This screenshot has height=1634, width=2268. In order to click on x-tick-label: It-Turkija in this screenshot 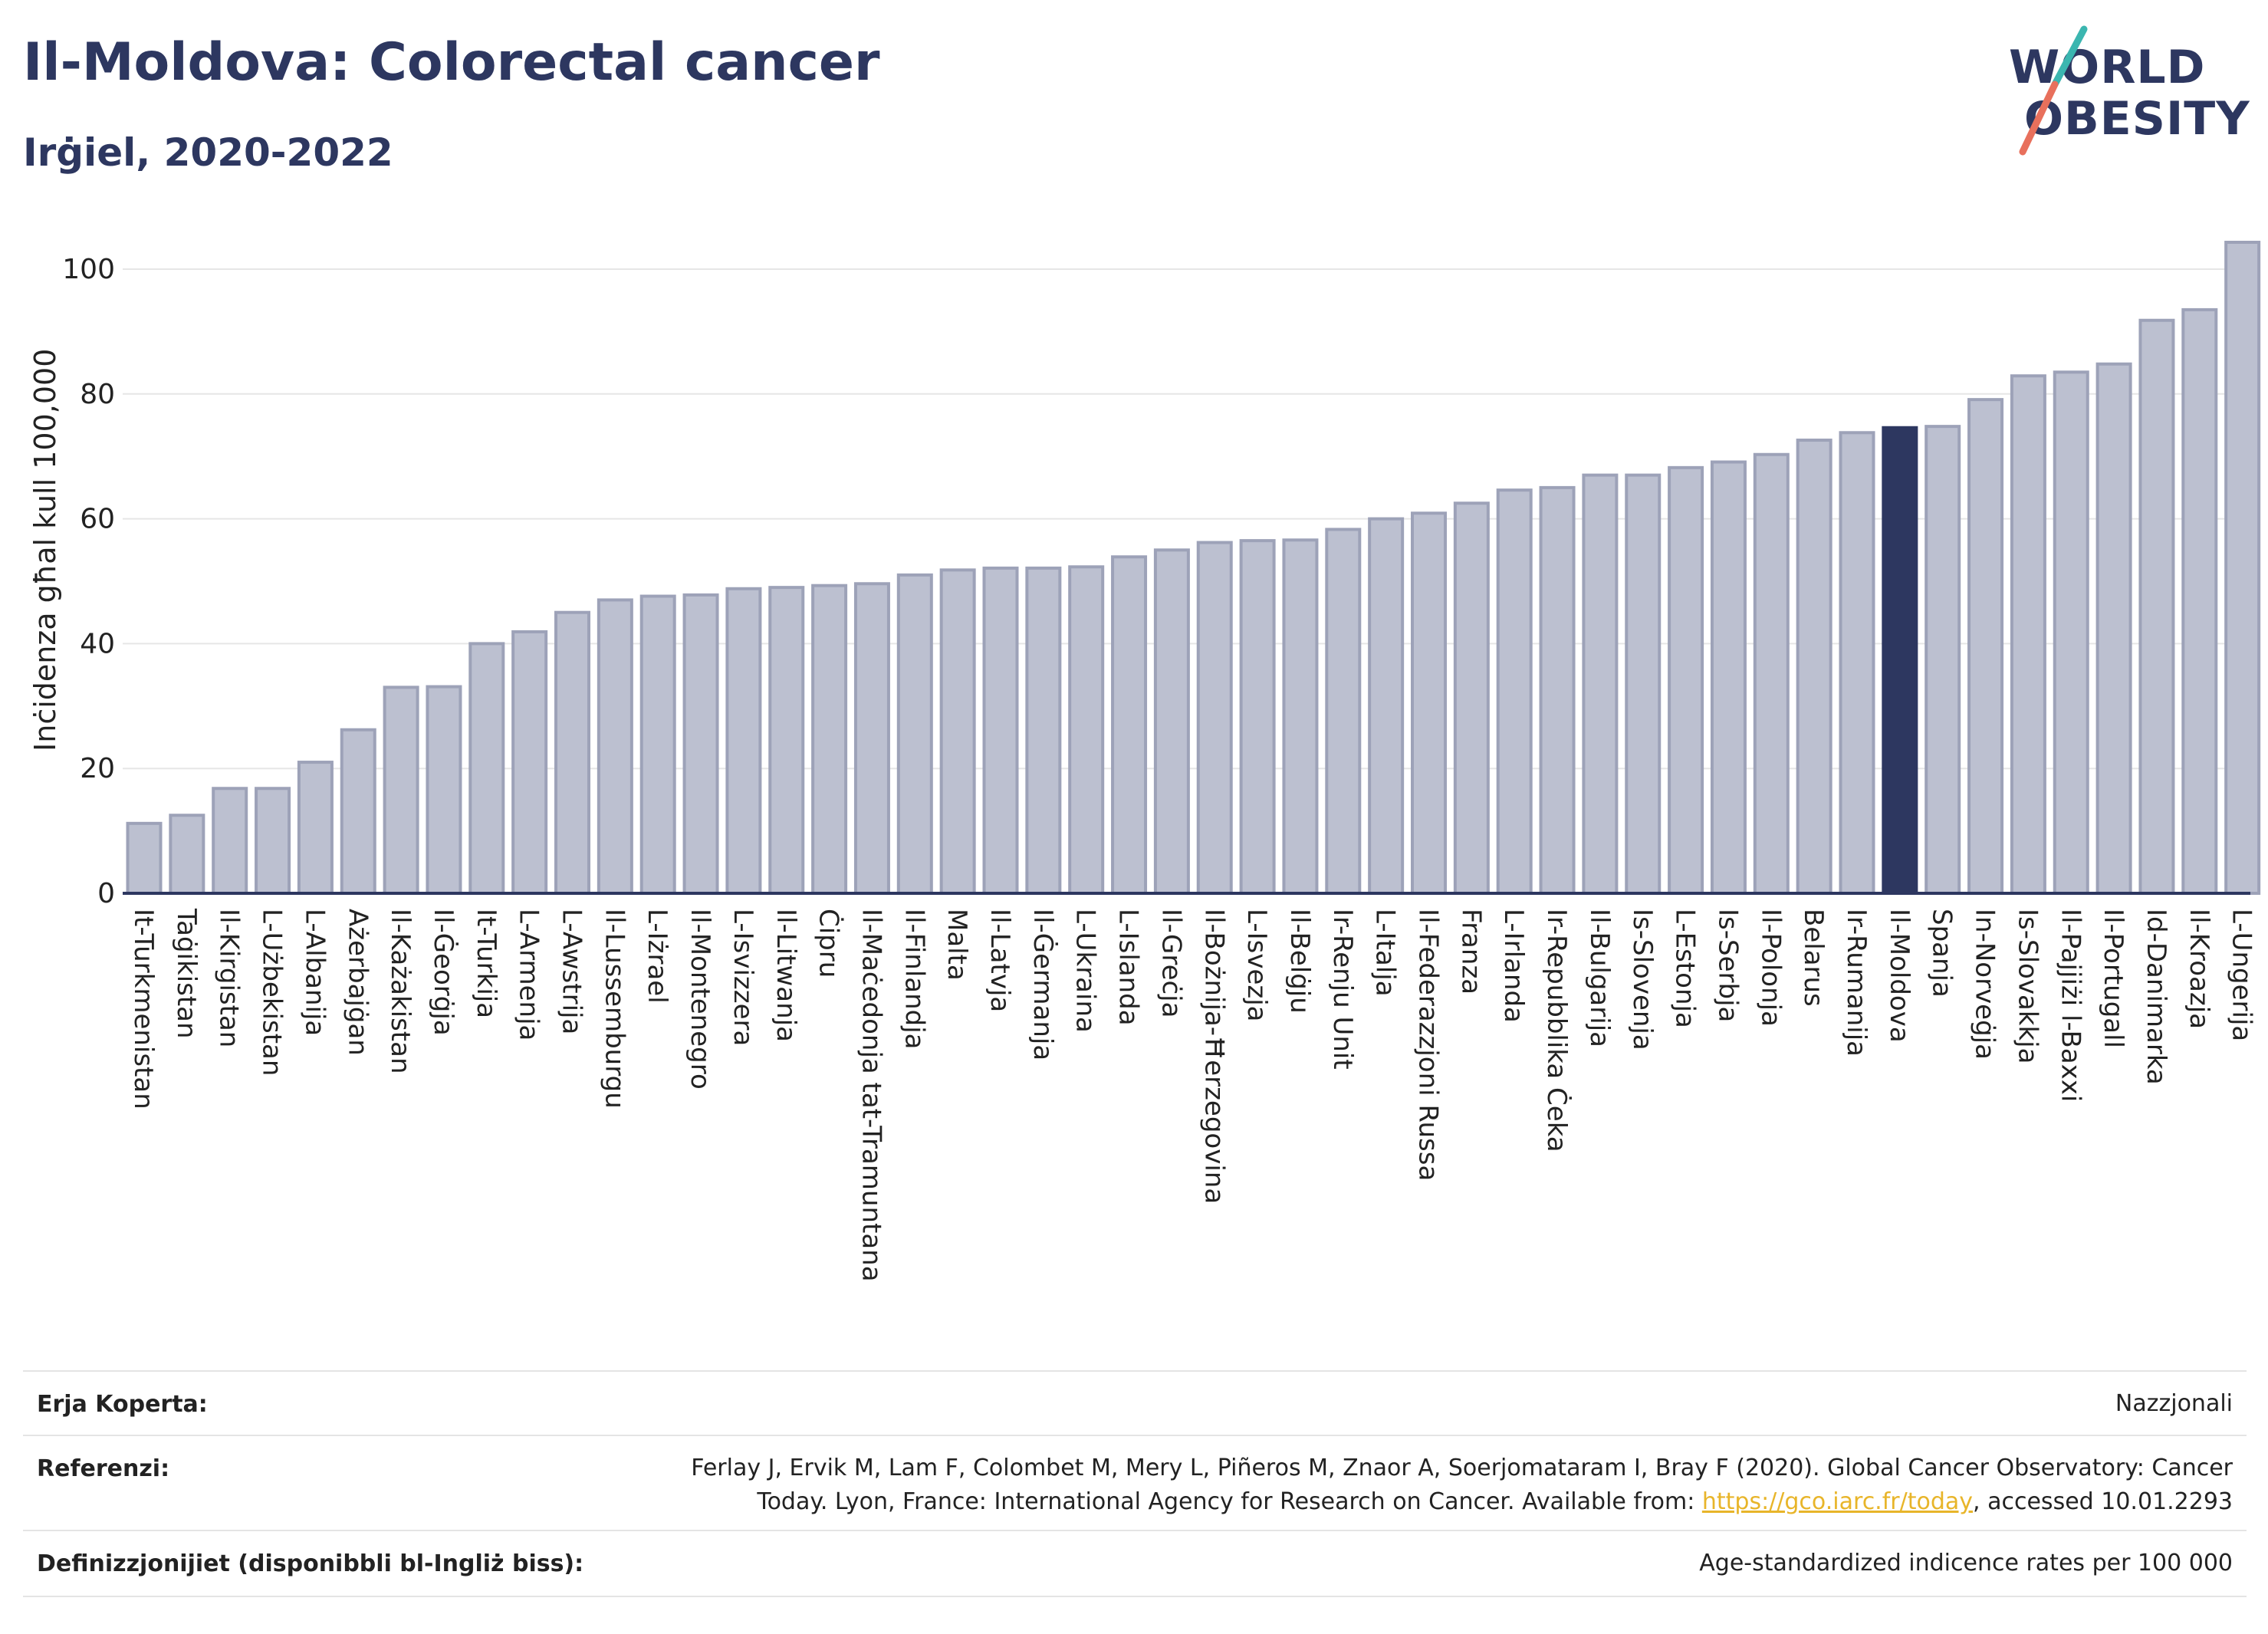, I will do `click(486, 964)`.